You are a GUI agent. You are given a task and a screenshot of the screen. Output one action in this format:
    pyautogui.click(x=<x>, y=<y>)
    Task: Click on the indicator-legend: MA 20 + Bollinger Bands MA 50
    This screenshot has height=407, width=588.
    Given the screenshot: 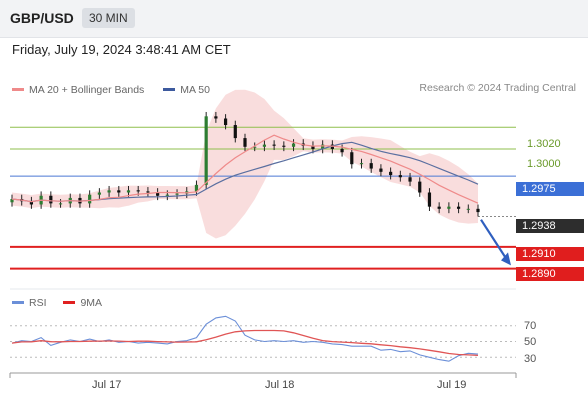 What is the action you would take?
    pyautogui.click(x=119, y=89)
    